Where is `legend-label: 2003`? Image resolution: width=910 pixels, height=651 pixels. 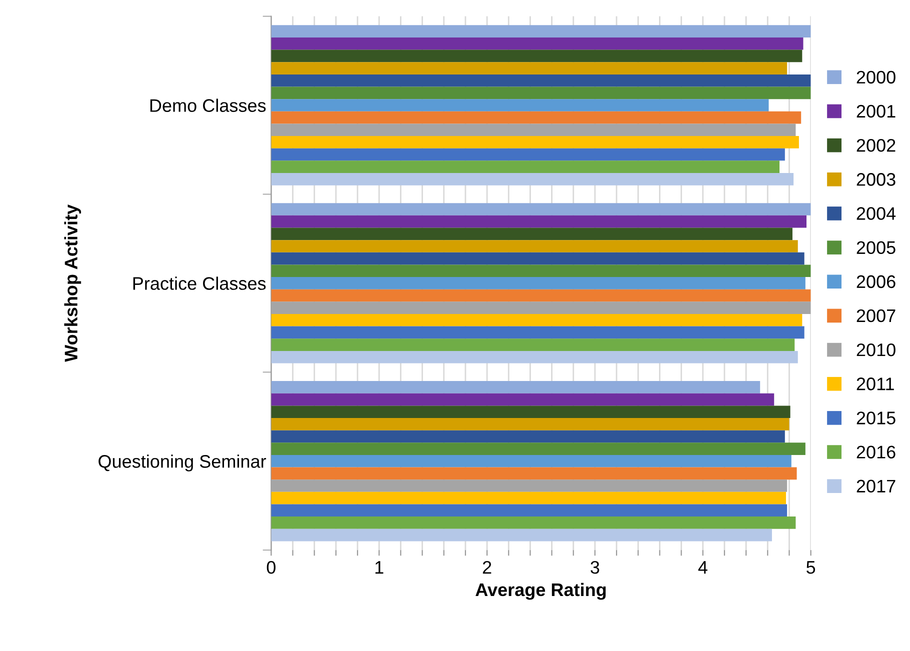
legend-label: 2003 is located at coordinates (876, 179).